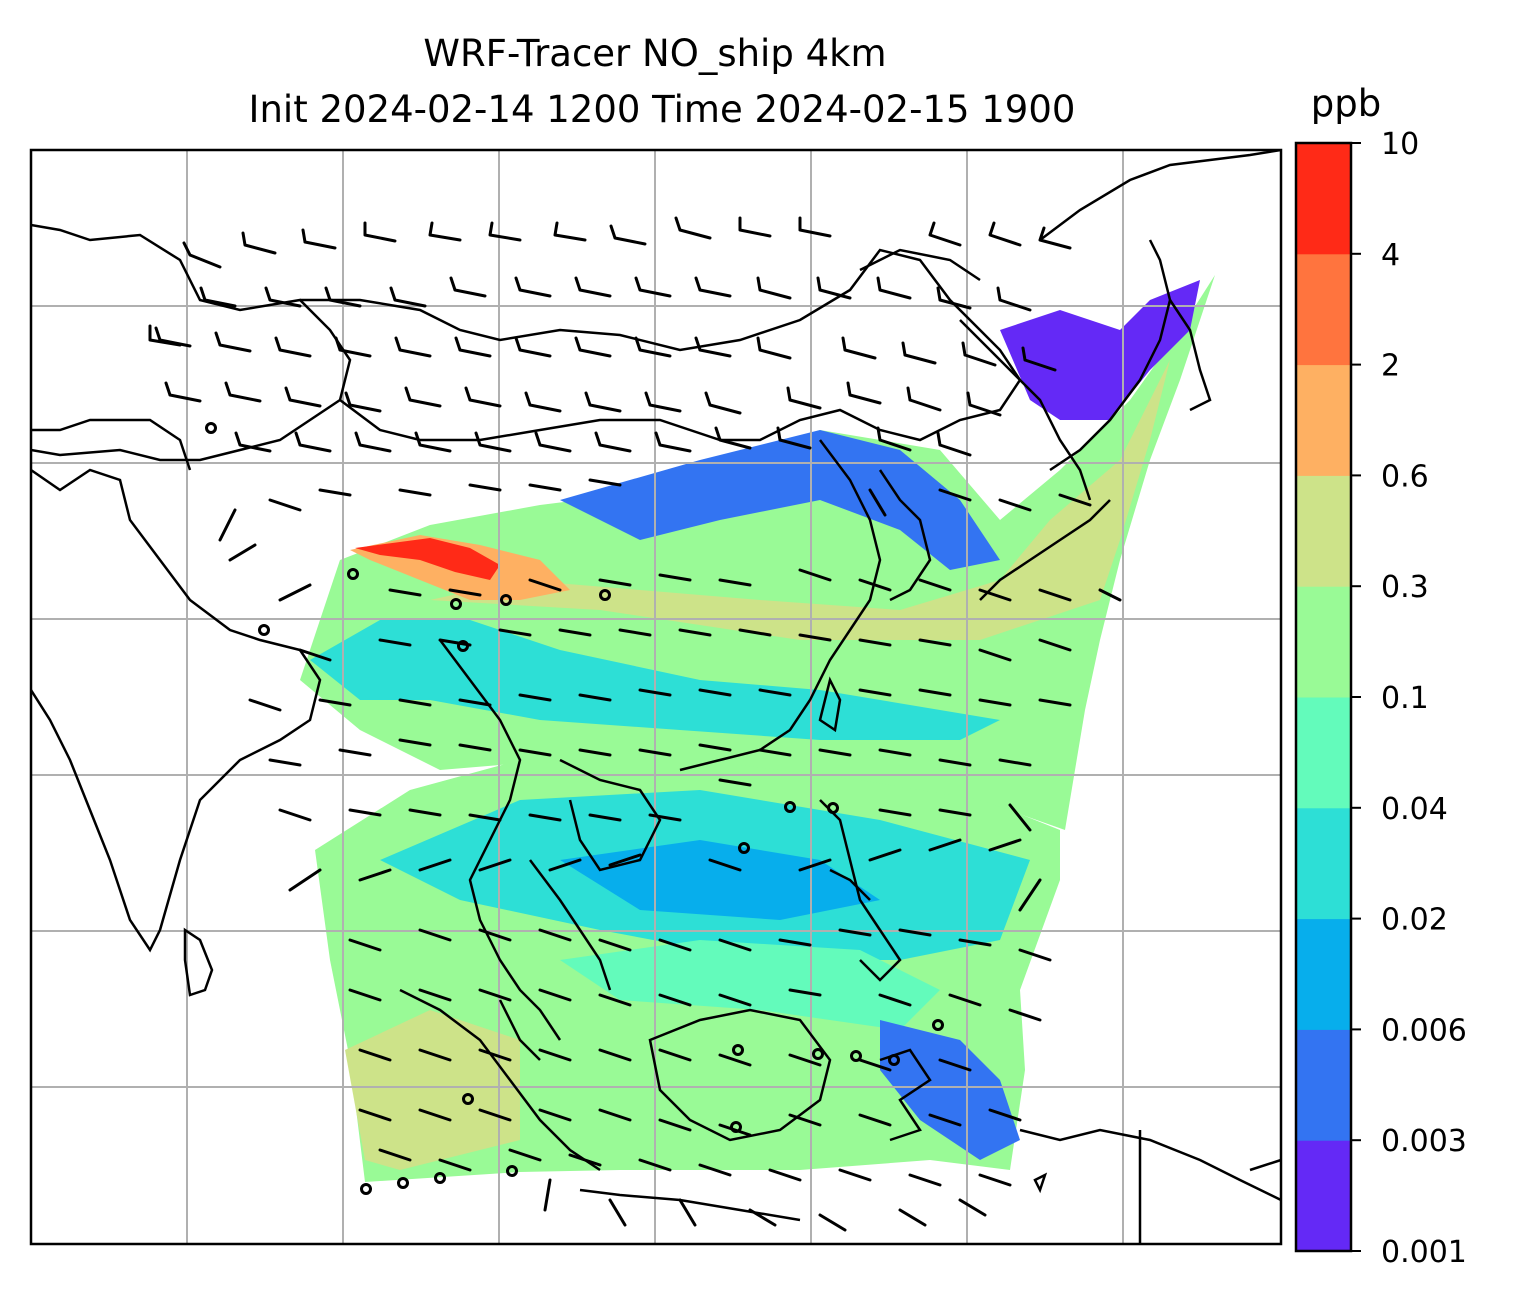 Image resolution: width=1528 pixels, height=1306 pixels. Describe the element at coordinates (1405, 587) in the screenshot. I see `colorbar-tick-label: 0.3` at that location.